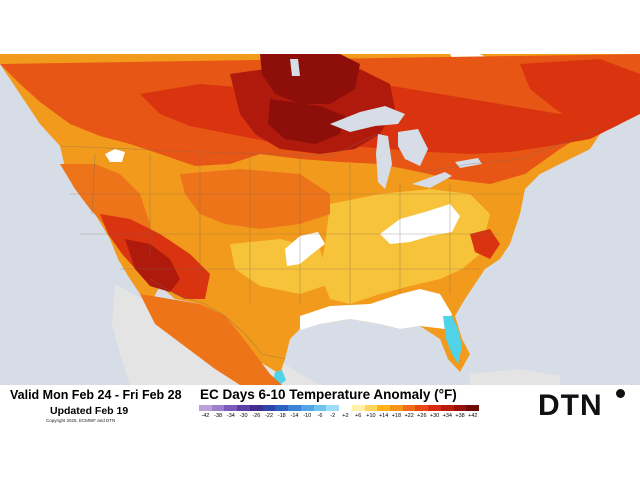 This screenshot has width=640, height=480. Describe the element at coordinates (422, 416) in the screenshot. I see `legend-tick-label: +26` at that location.